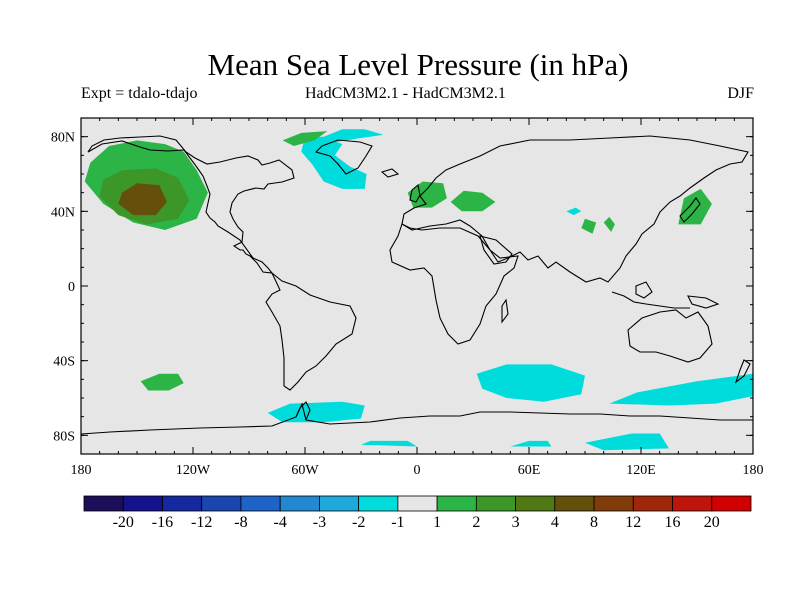 This screenshot has width=800, height=600. Describe the element at coordinates (390, 173) in the screenshot. I see `coastline-iceland` at that location.